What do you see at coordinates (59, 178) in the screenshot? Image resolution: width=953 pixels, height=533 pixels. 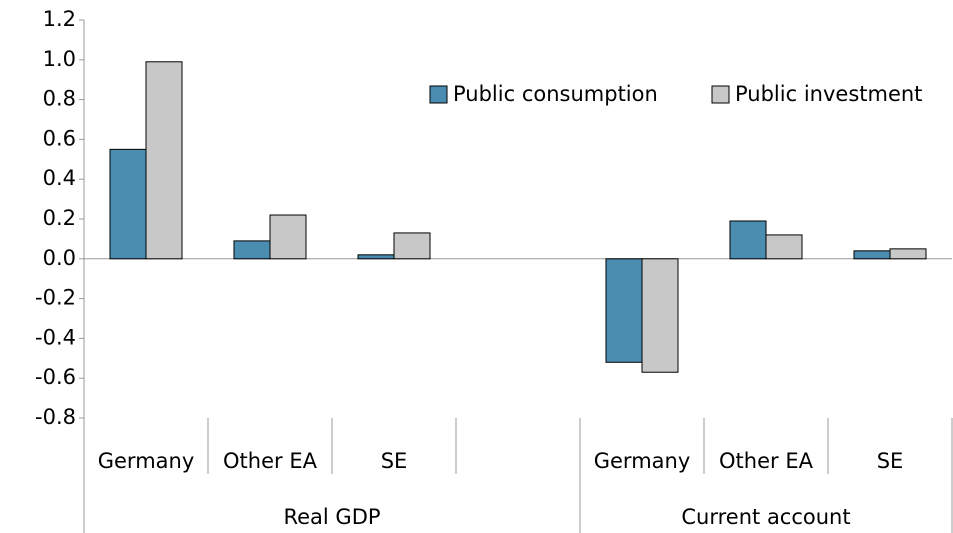 I see `y-tick-label: 0.4` at bounding box center [59, 178].